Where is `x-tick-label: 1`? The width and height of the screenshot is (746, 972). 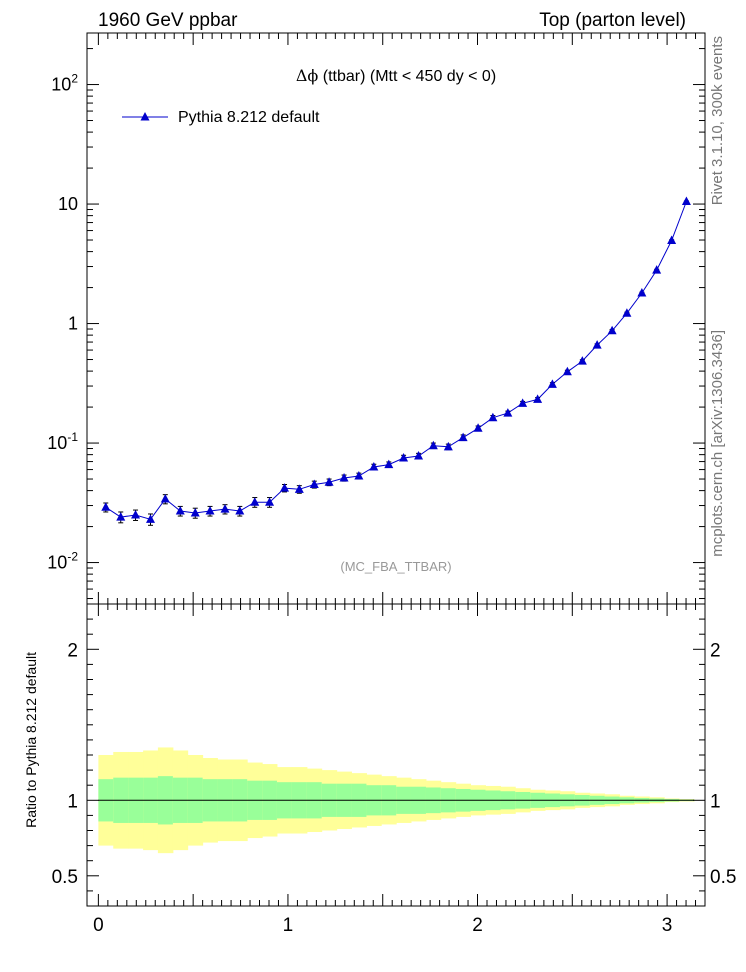 x-tick-label: 1 is located at coordinates (288, 925).